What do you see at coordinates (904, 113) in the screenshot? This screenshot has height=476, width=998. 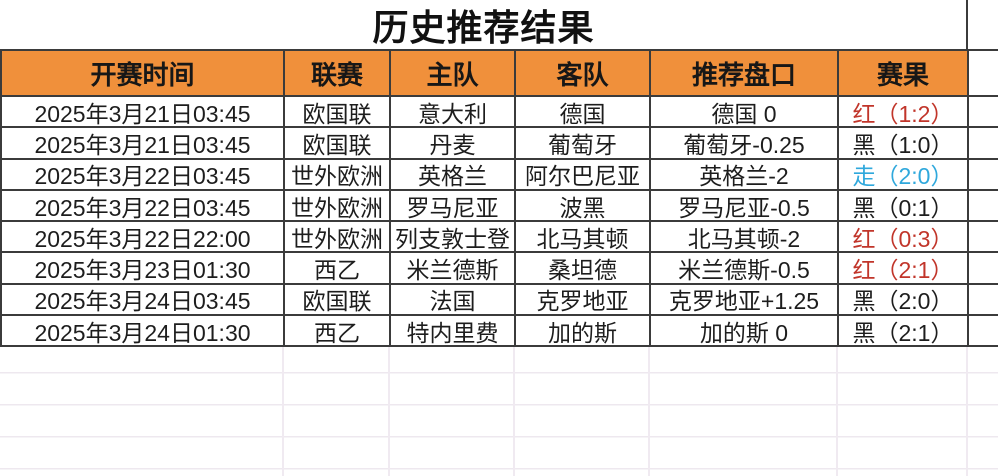 I see `result-cell: 红（1:2）` at bounding box center [904, 113].